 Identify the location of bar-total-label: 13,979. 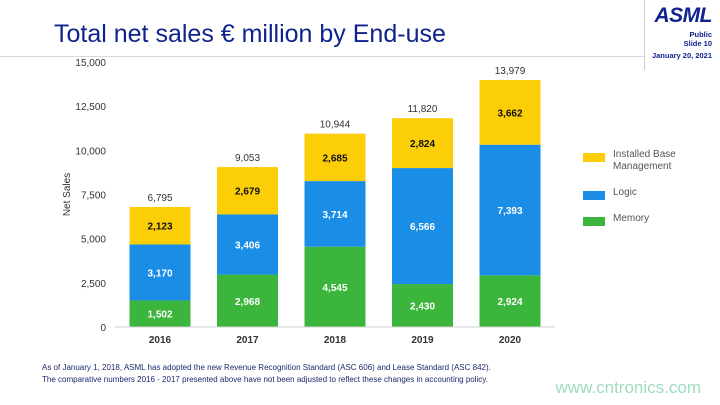
(510, 71).